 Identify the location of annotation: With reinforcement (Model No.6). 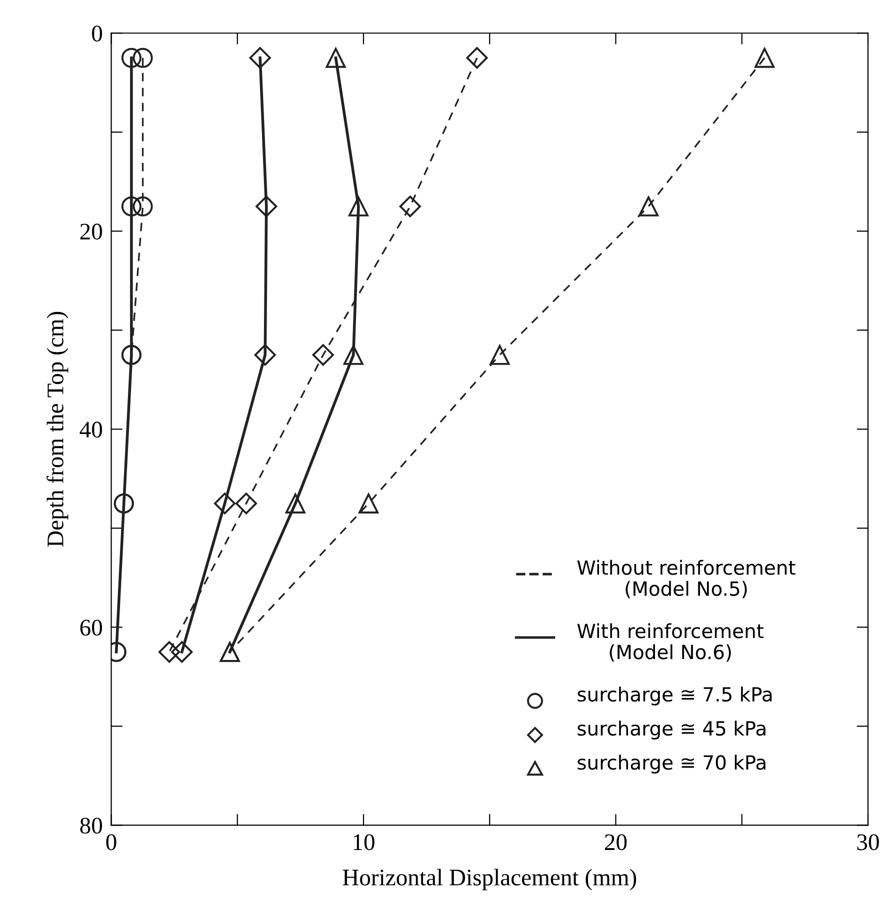
(670, 642).